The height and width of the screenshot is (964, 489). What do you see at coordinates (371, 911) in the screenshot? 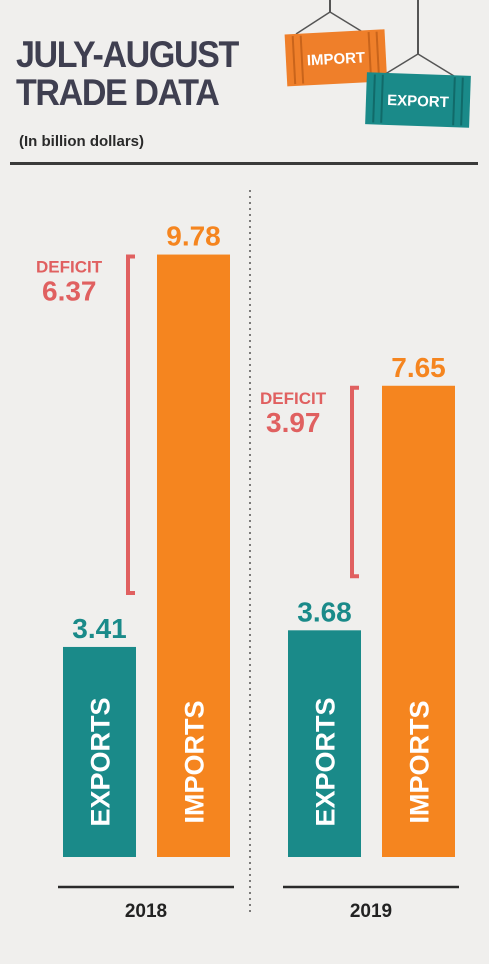
I see `x-tick-label-2019: 2019` at bounding box center [371, 911].